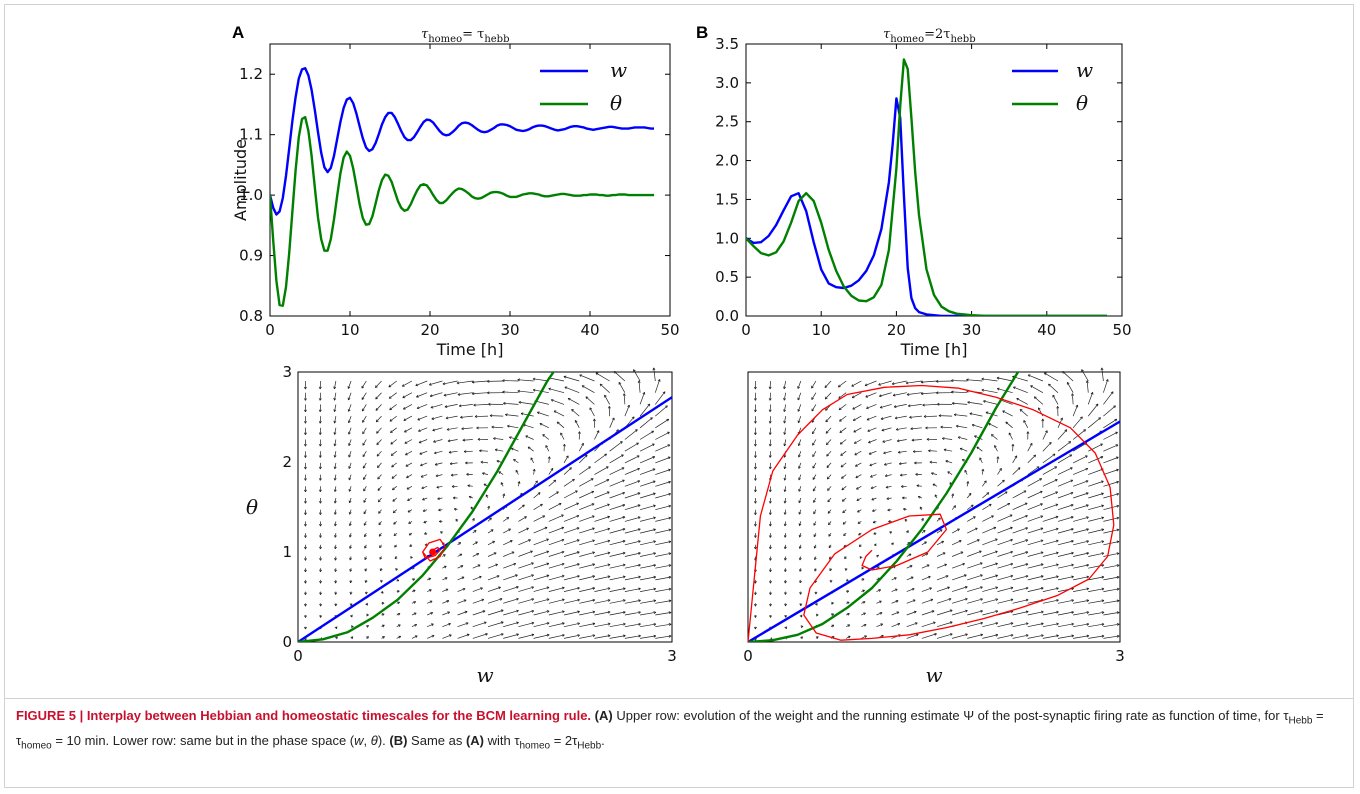  Describe the element at coordinates (485, 519) in the screenshot. I see `plot-a-bottom-series-w` at that location.